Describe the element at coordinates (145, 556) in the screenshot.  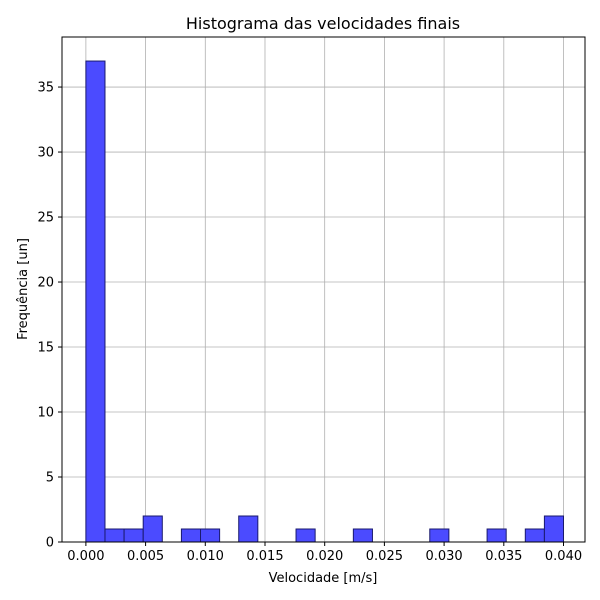
I see `x-tick-label: 0.005` at that location.